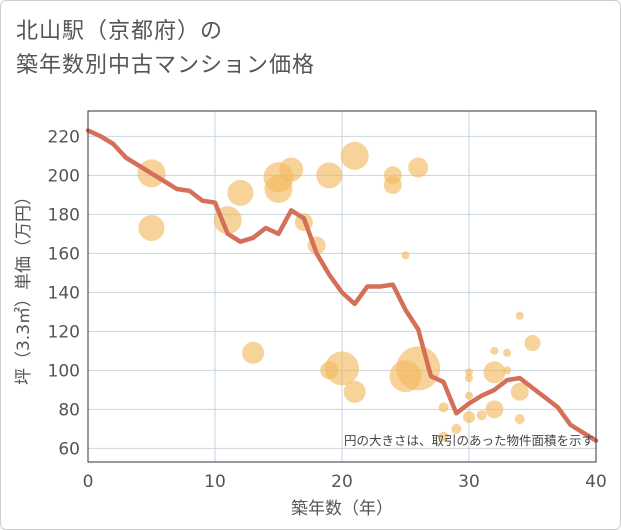  What do you see at coordinates (596, 482) in the screenshot?
I see `x-tick-label: 40` at bounding box center [596, 482].